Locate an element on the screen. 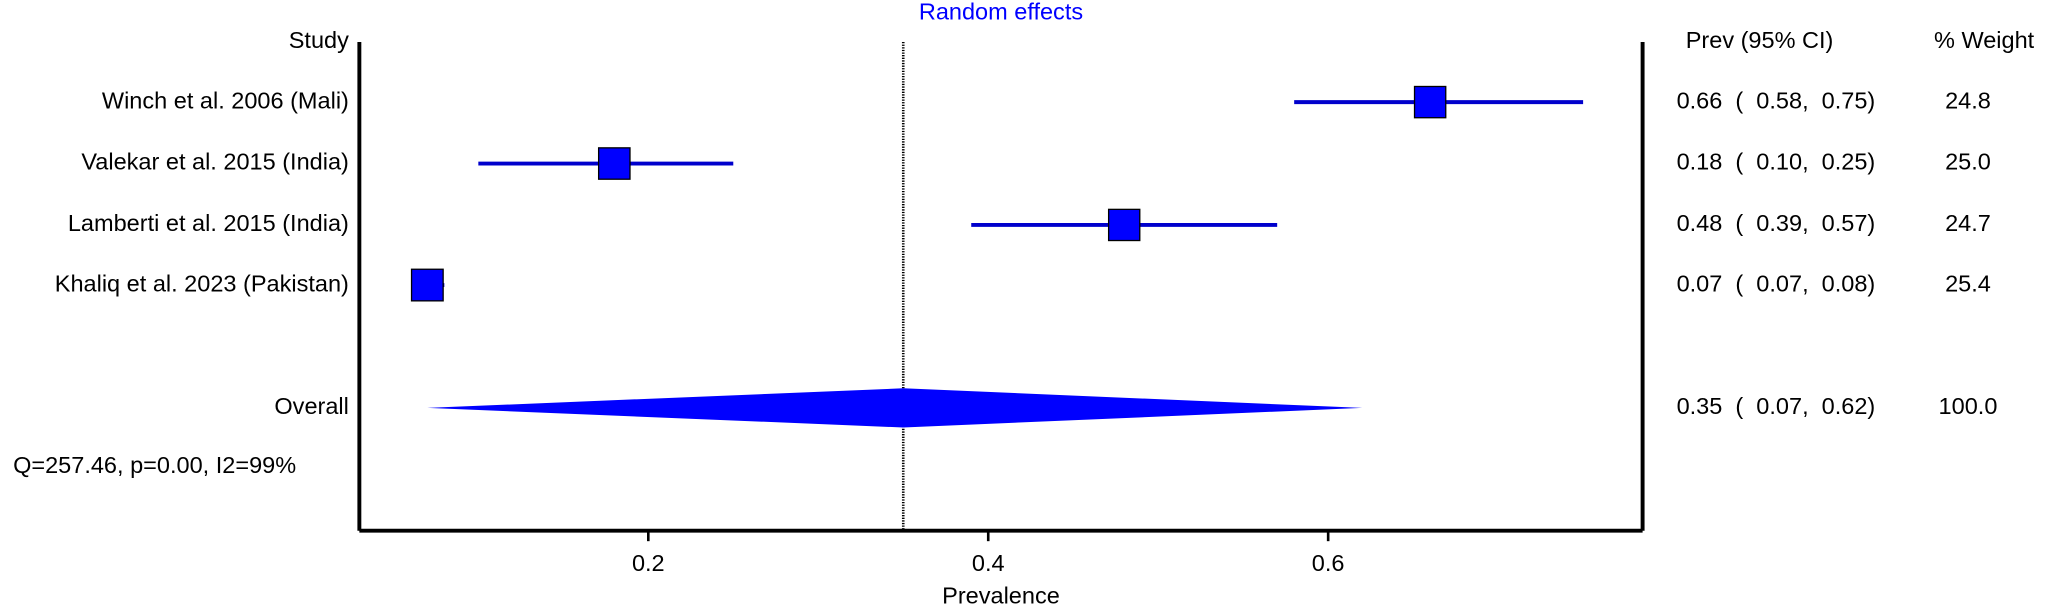 The width and height of the screenshot is (2049, 608). weight-label: 25.0 is located at coordinates (1968, 162).